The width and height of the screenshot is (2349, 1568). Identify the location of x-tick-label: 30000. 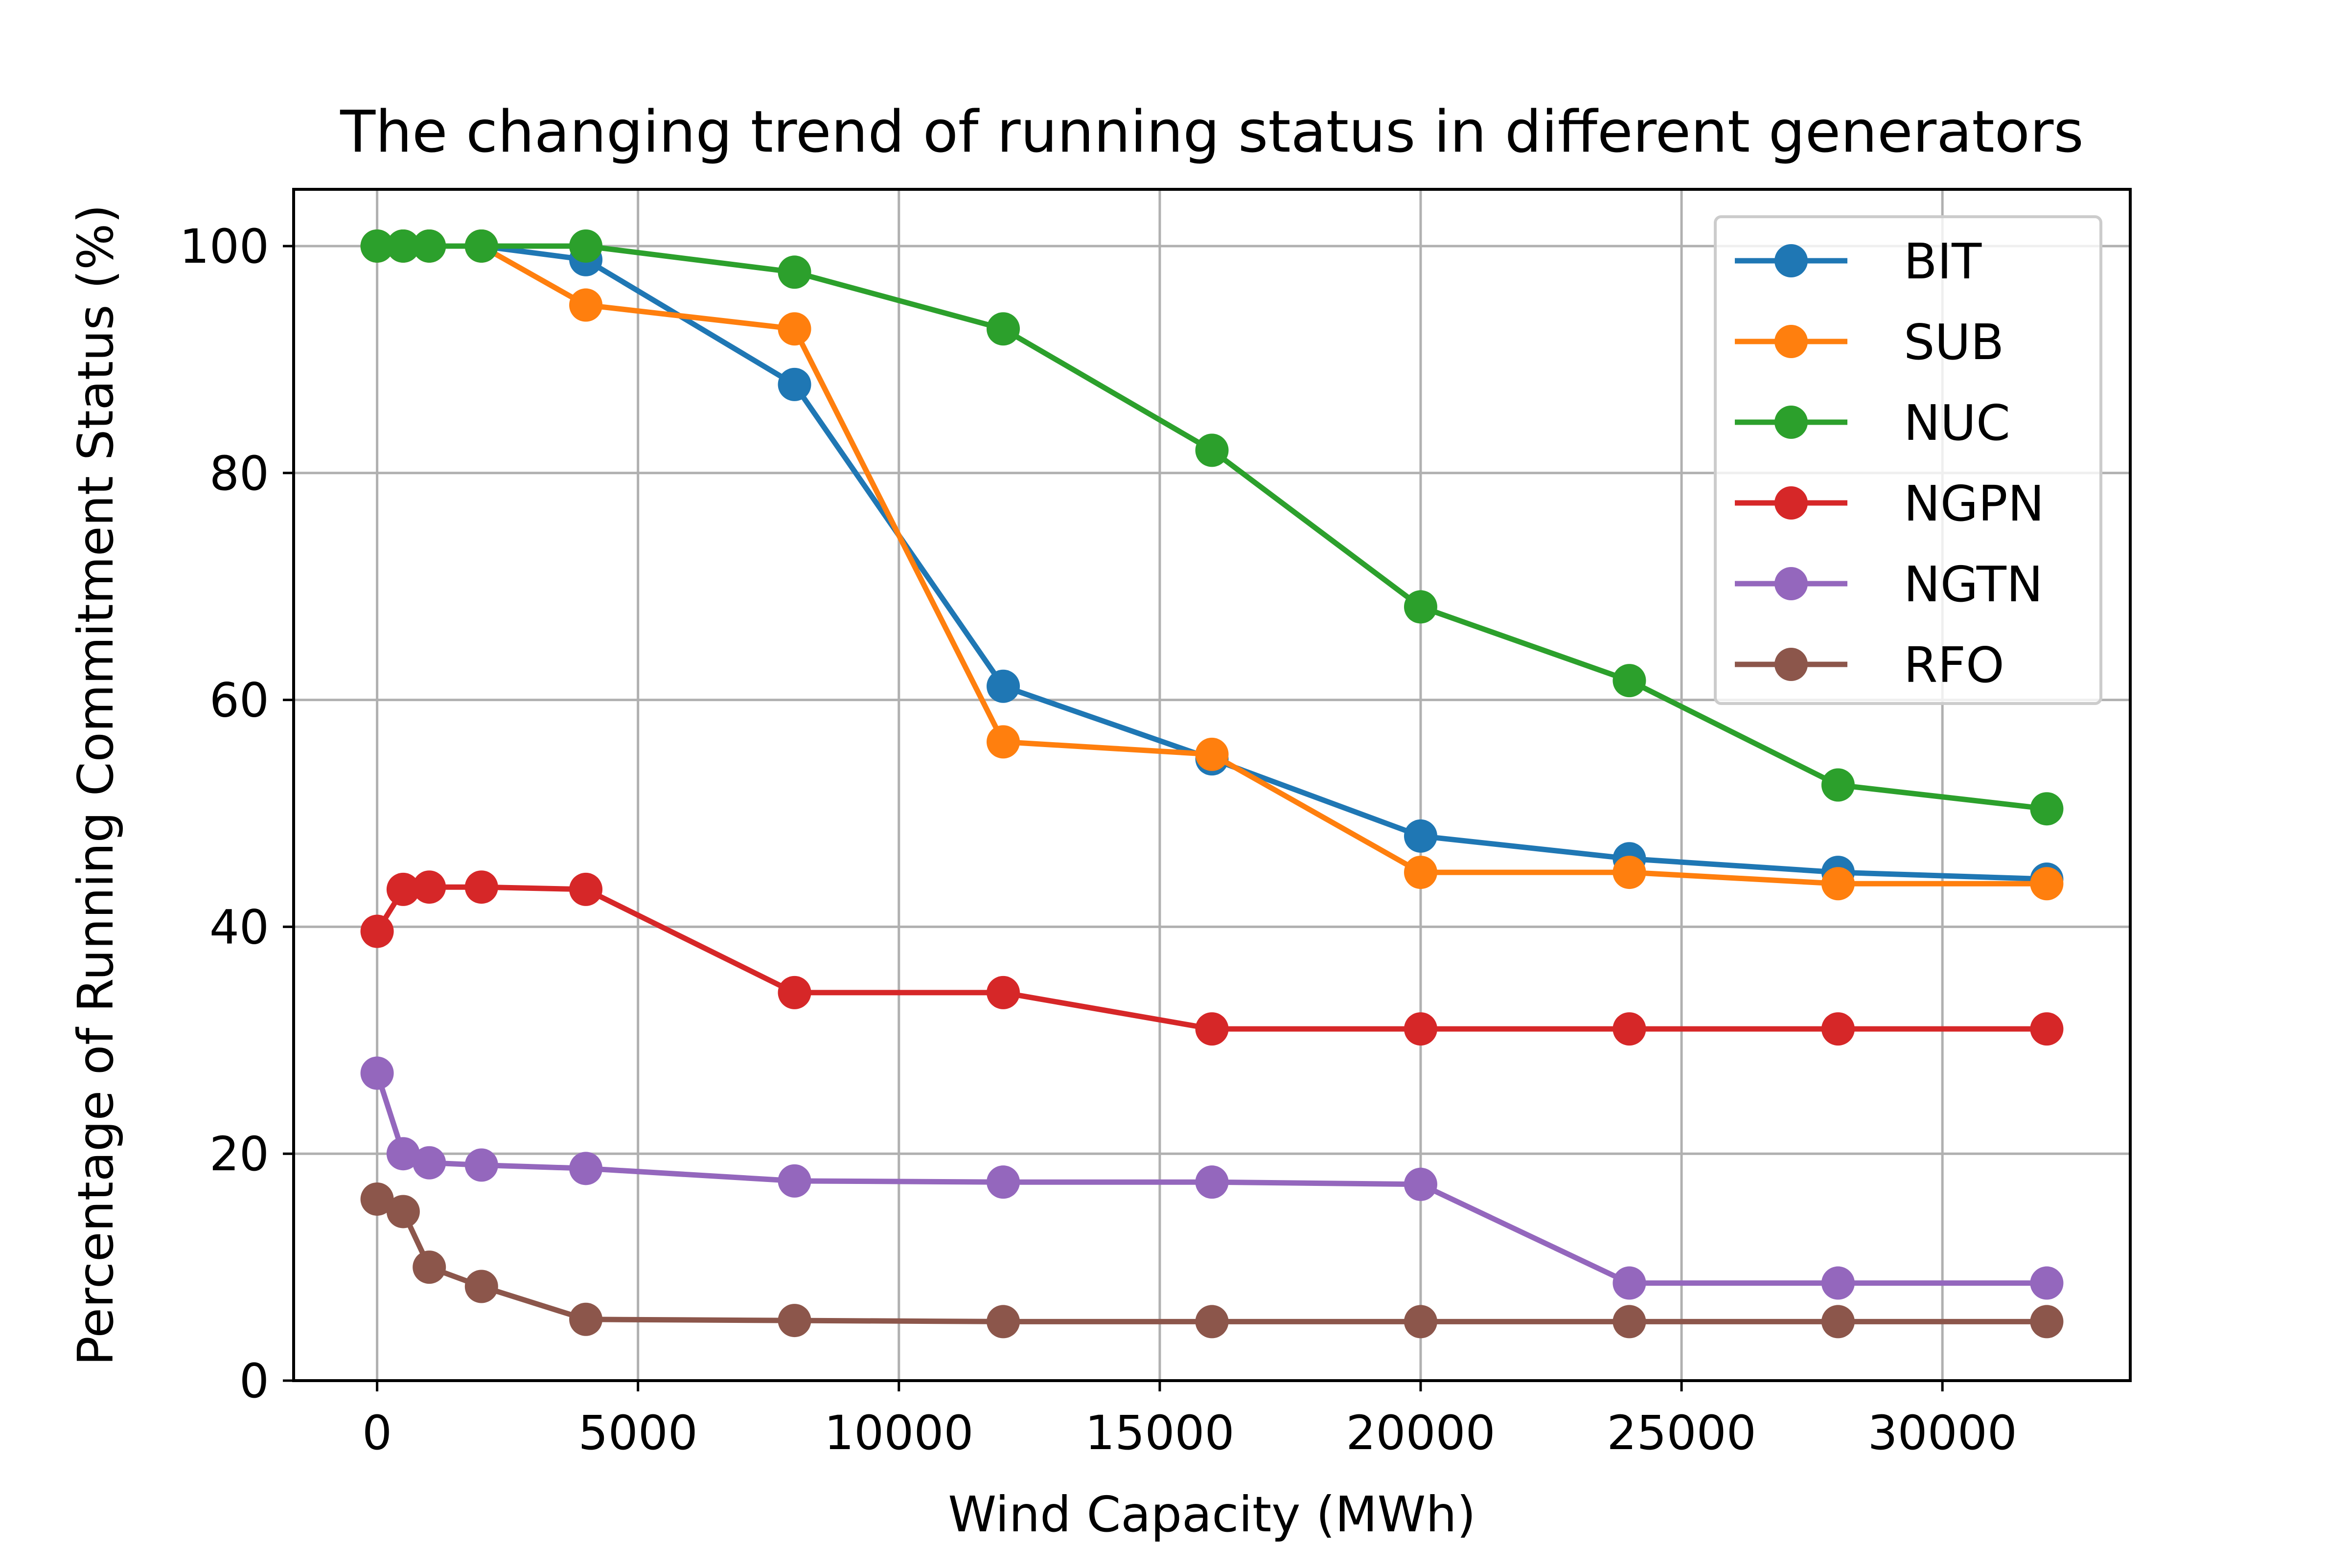
(1942, 1433).